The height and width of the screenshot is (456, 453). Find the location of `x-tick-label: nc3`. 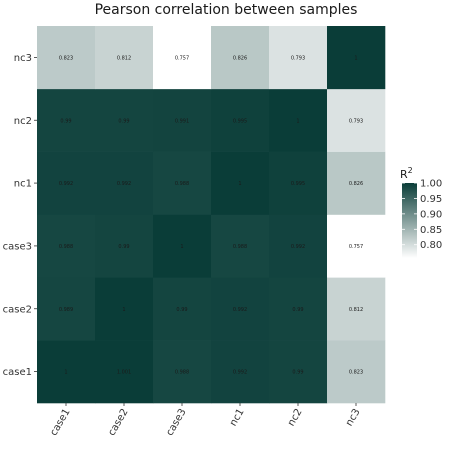

x-tick-label: nc3 is located at coordinates (353, 417).